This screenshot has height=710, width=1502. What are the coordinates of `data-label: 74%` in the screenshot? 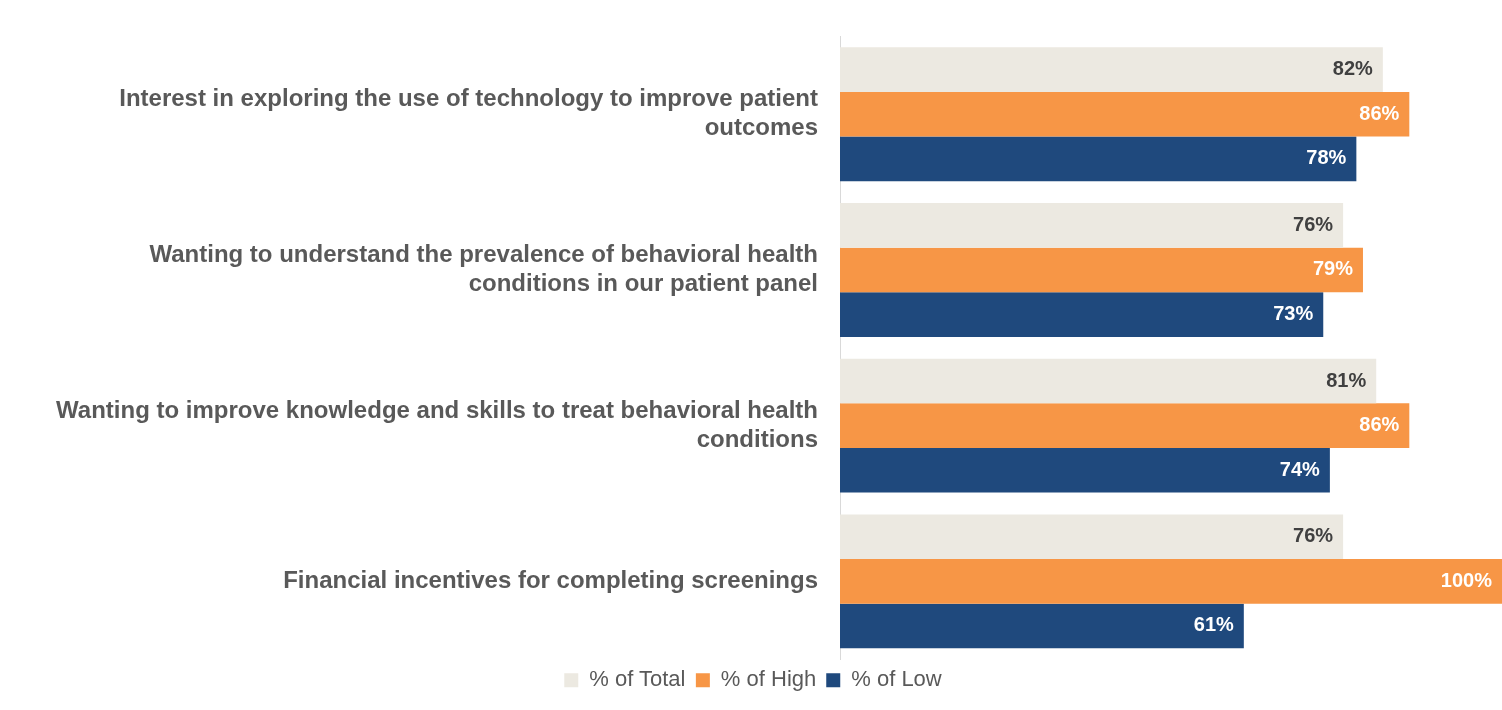 It's located at (1300, 468).